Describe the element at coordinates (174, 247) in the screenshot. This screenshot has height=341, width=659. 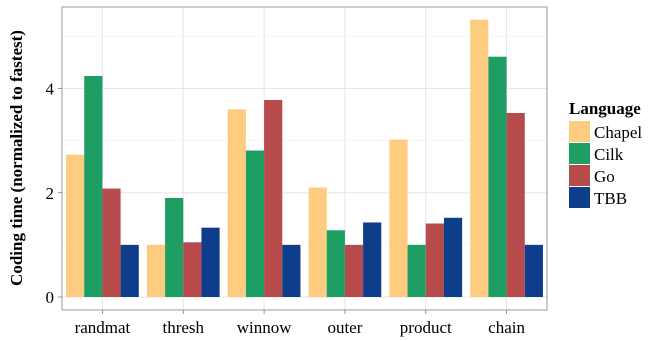
I see `bar-cilk-thresh` at that location.